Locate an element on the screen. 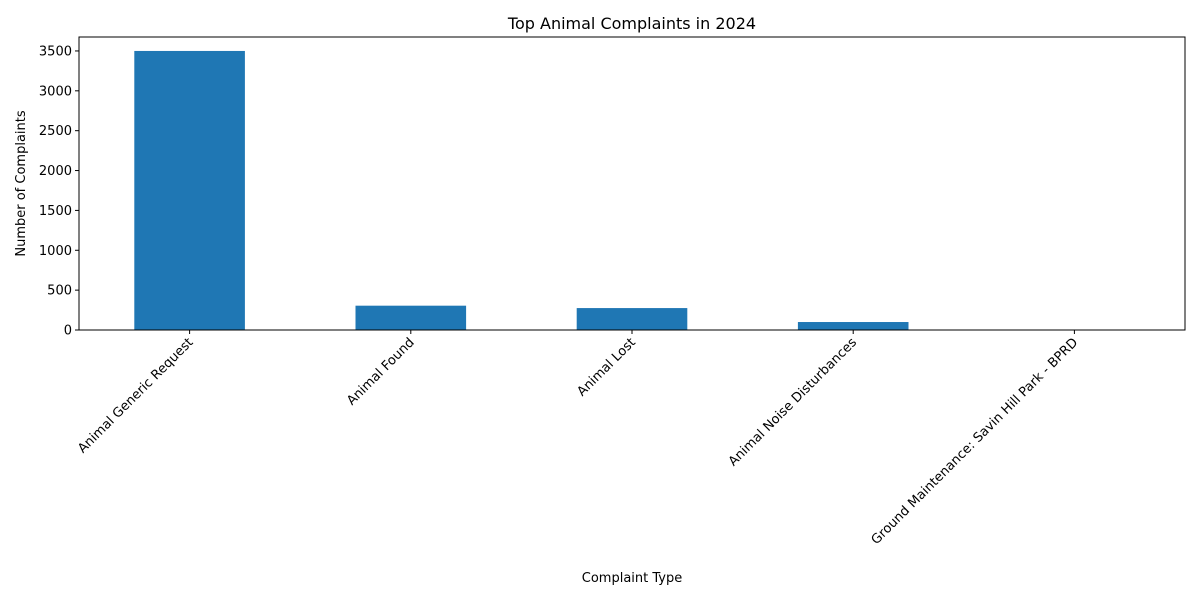 The image size is (1200, 600). y-tick-label-2: 1000 is located at coordinates (55, 251).